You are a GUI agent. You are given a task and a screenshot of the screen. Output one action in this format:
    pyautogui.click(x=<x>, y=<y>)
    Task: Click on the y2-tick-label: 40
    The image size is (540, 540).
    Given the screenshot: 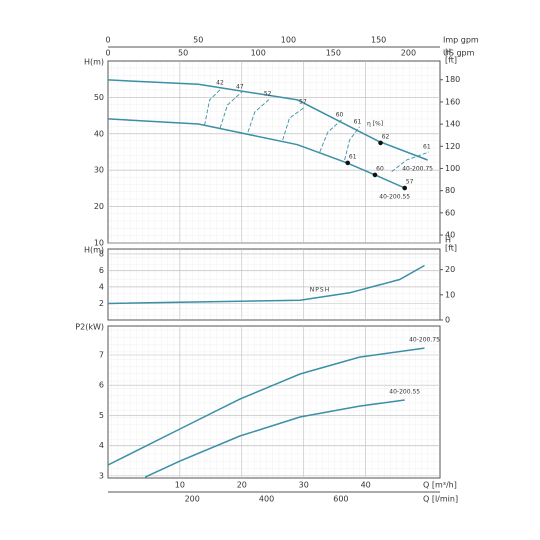 What is the action you would take?
    pyautogui.click(x=450, y=235)
    